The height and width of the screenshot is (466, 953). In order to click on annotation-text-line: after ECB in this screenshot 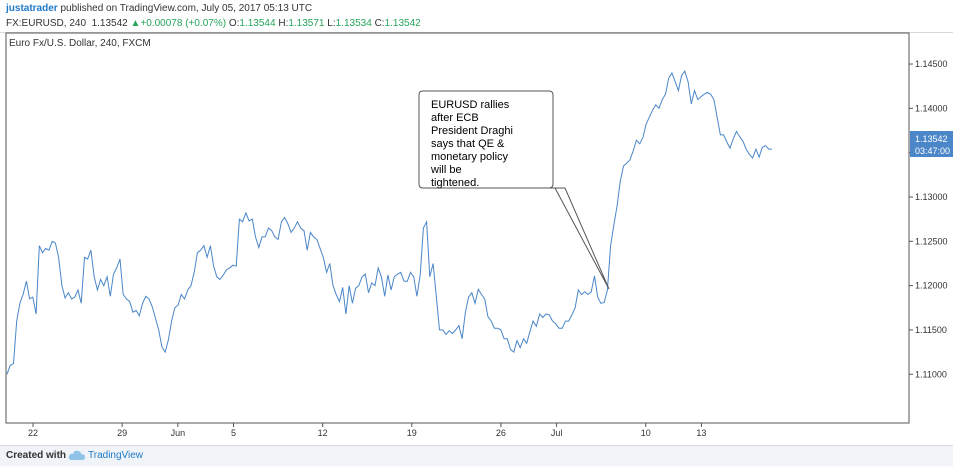, I will do `click(455, 118)`.